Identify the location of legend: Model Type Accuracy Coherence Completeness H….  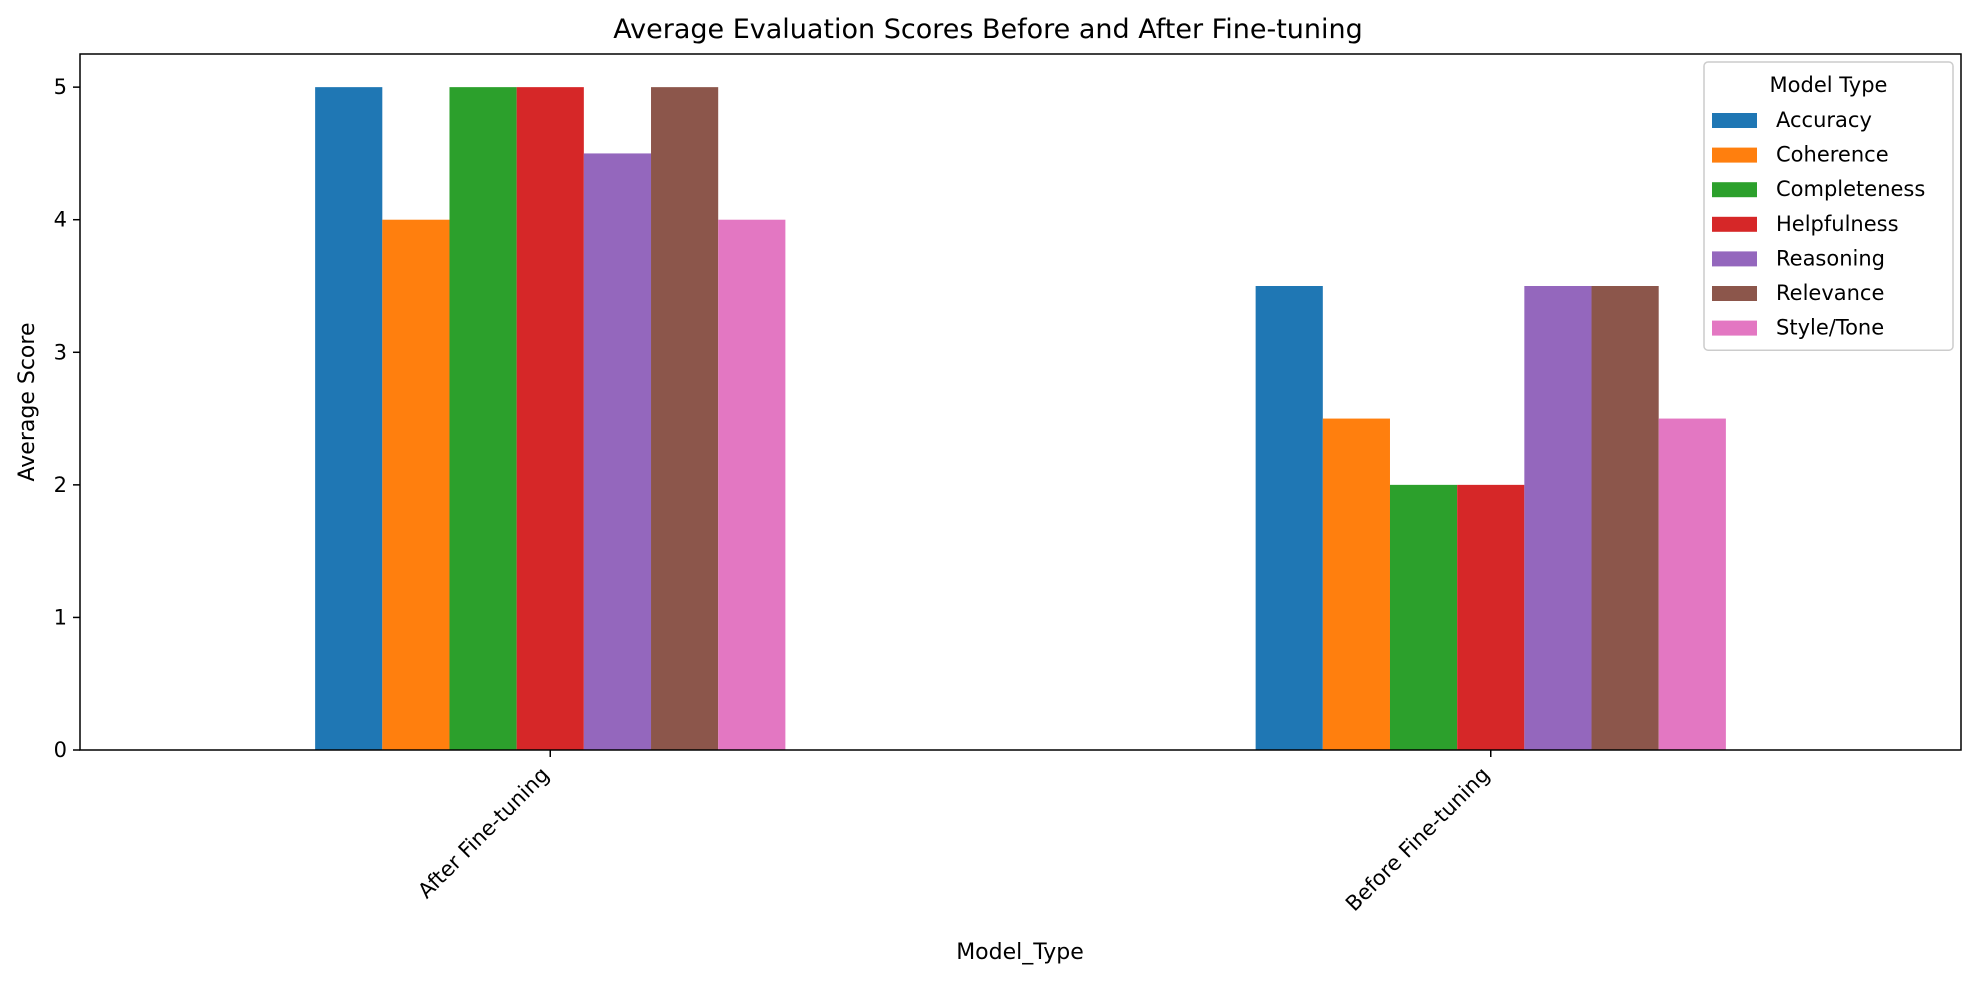
(1828, 206).